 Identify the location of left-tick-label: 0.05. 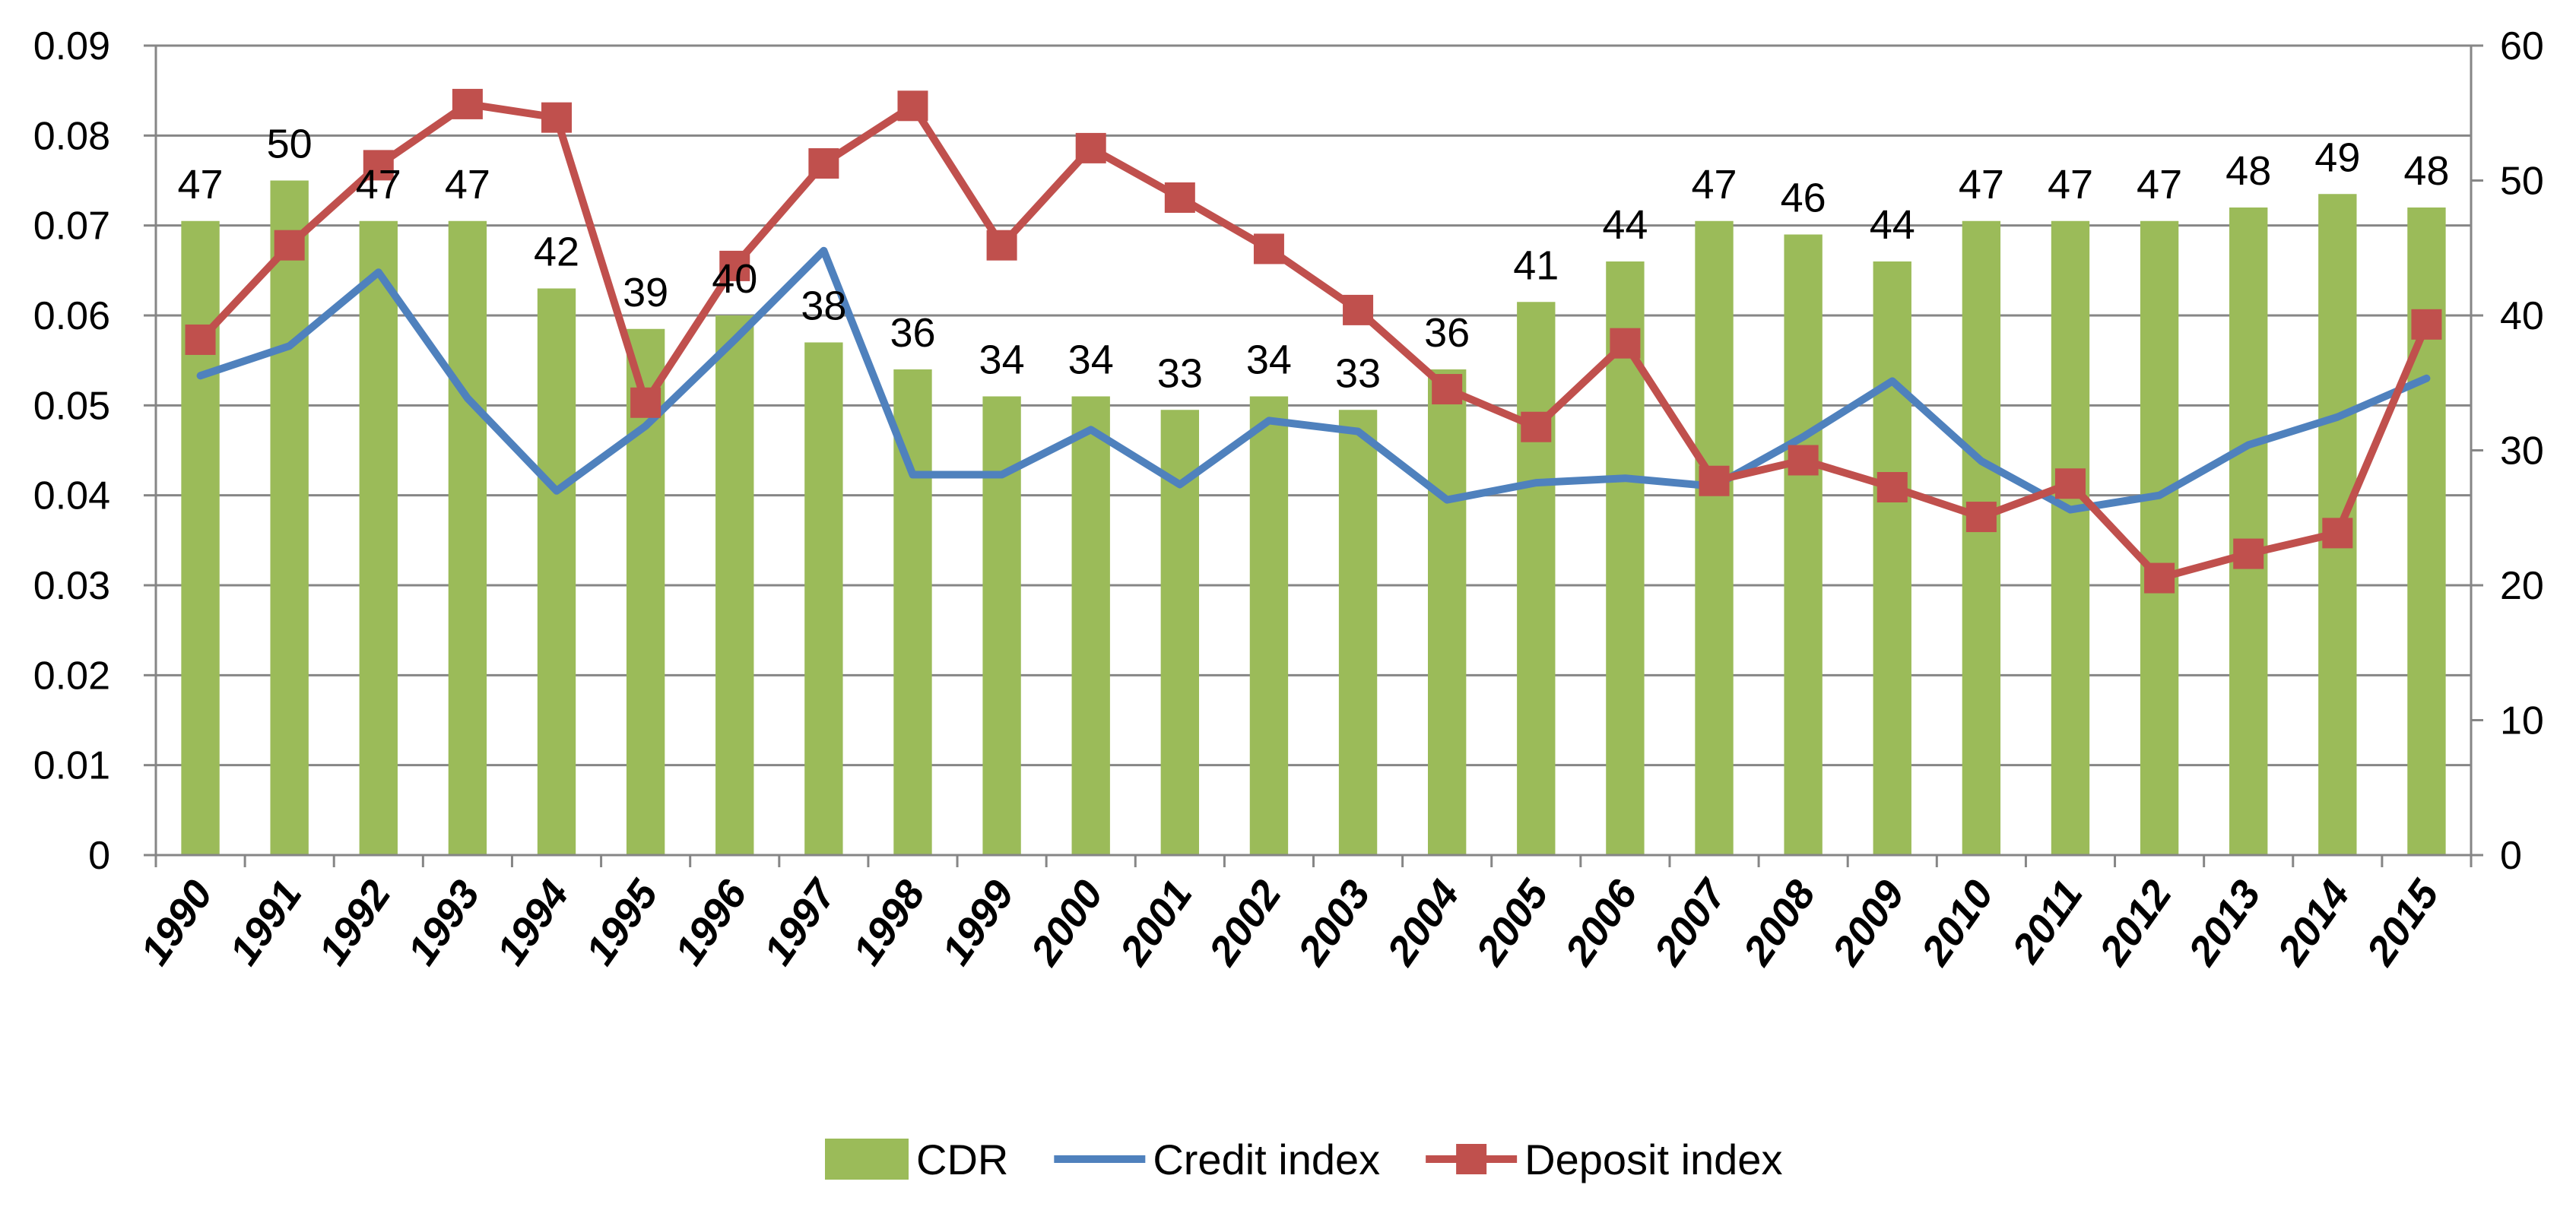
(71, 406).